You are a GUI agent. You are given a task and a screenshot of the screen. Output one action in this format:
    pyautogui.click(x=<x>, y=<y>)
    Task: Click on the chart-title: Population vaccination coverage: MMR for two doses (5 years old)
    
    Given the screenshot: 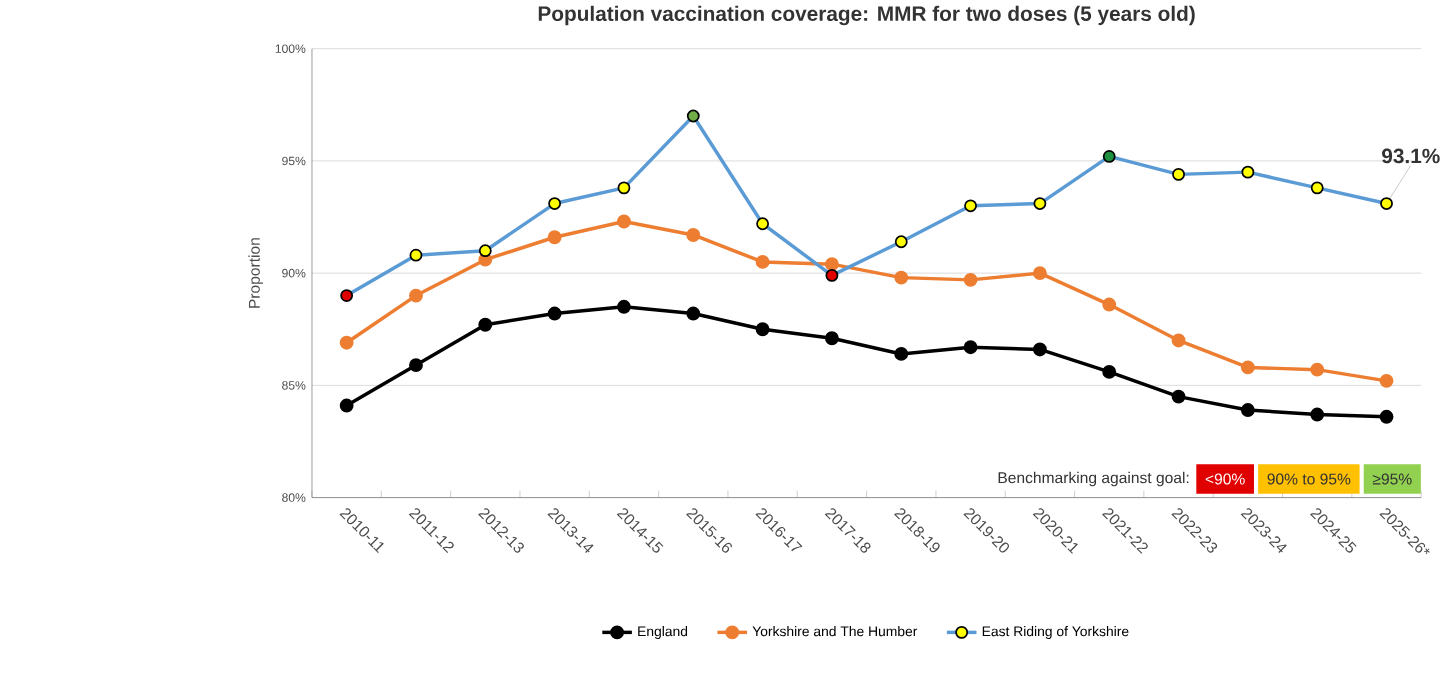 What is the action you would take?
    pyautogui.click(x=866, y=16)
    